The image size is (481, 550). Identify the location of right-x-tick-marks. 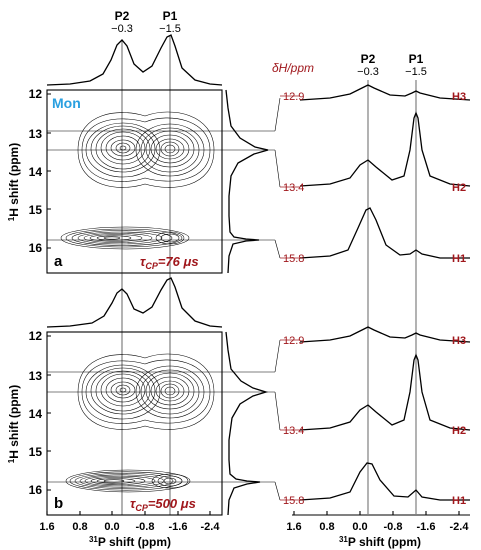
(376, 513).